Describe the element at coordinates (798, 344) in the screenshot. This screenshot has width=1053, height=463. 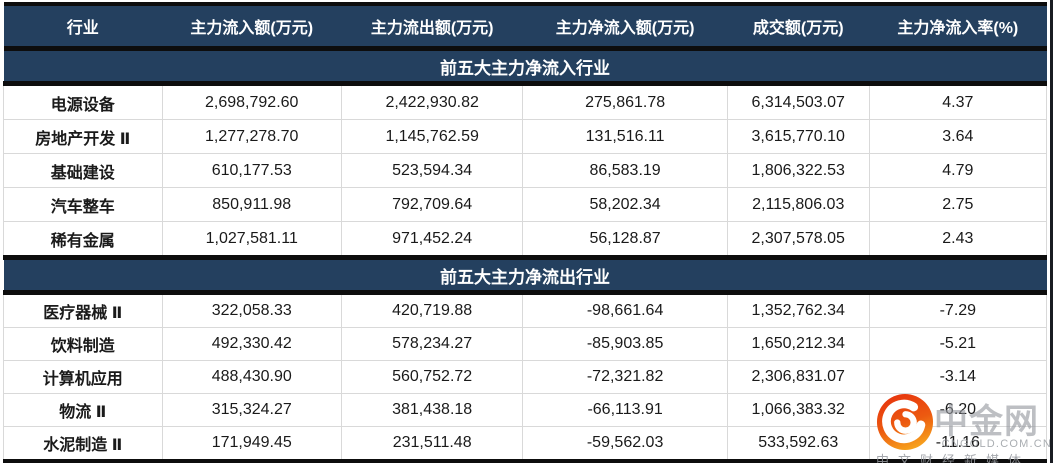
I see `cell-turnover: 1,650,212.34` at that location.